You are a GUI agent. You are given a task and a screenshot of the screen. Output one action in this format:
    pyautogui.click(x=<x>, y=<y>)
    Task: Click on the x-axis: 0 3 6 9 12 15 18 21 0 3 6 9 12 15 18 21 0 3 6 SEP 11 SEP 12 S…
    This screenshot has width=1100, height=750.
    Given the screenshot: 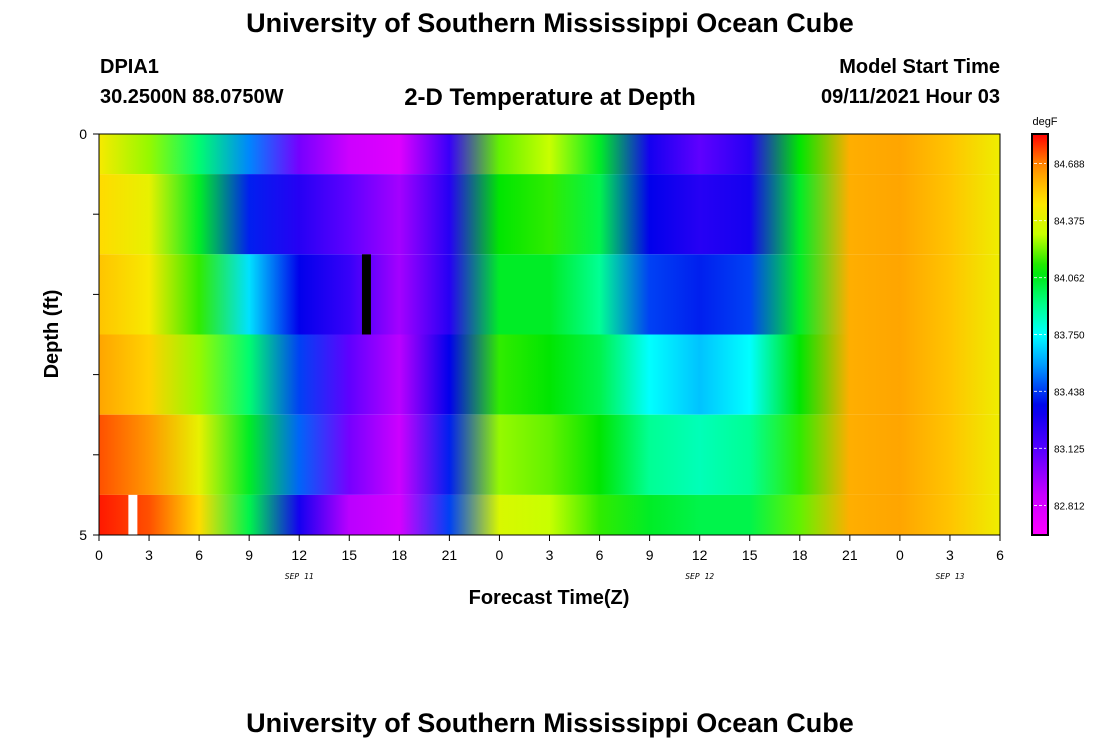 What is the action you would take?
    pyautogui.click(x=549, y=558)
    